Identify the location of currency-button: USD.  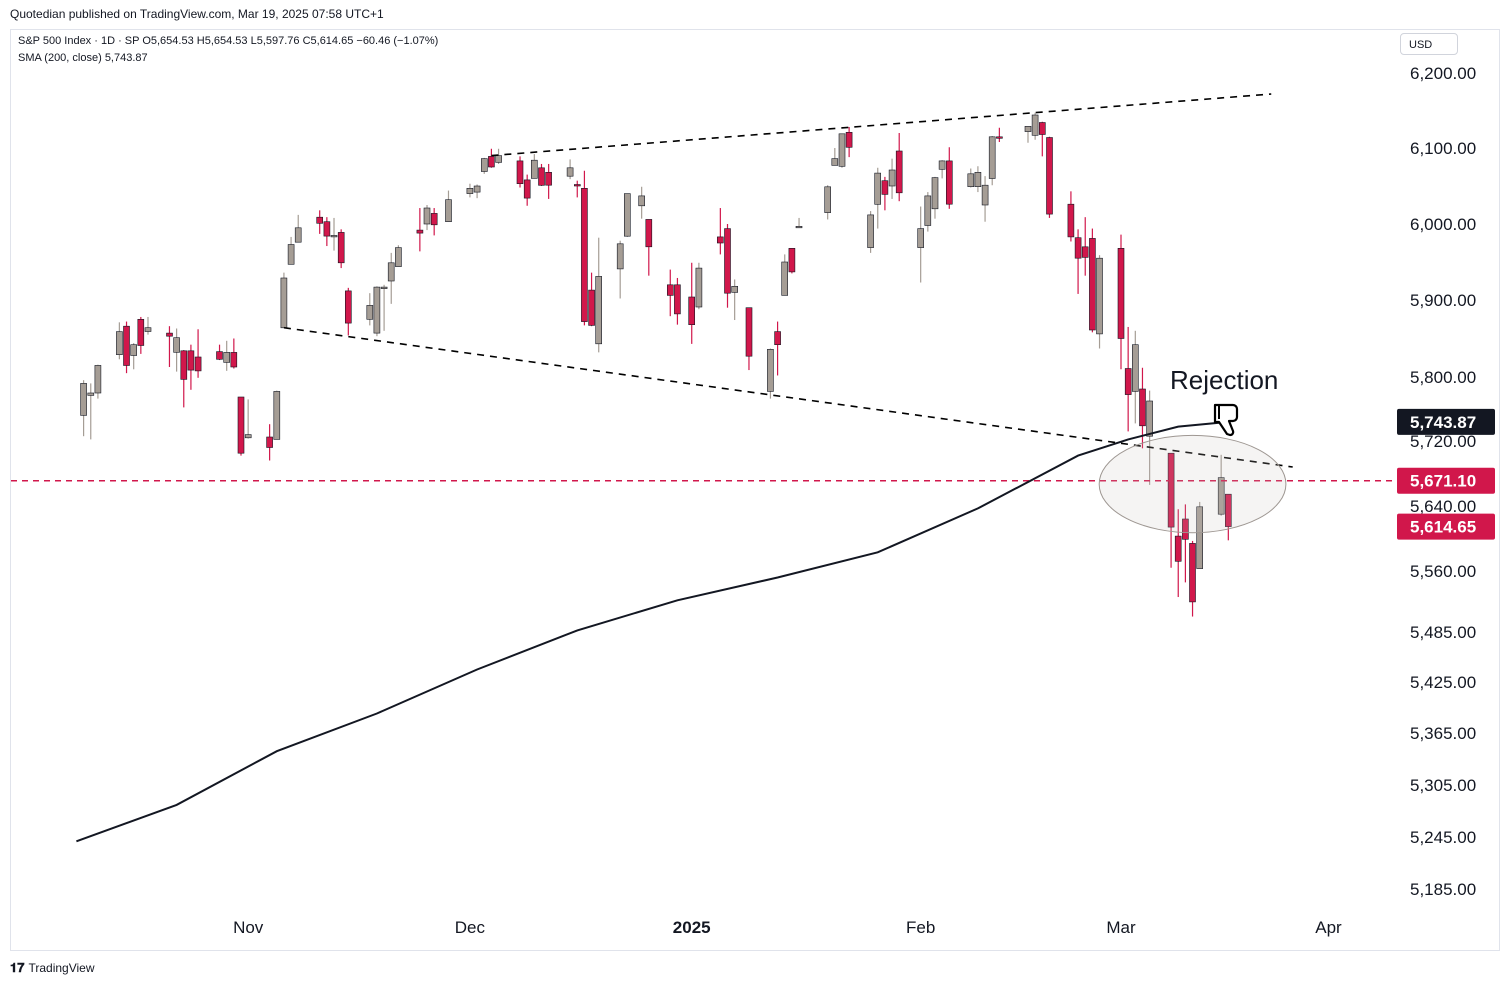
(1429, 44).